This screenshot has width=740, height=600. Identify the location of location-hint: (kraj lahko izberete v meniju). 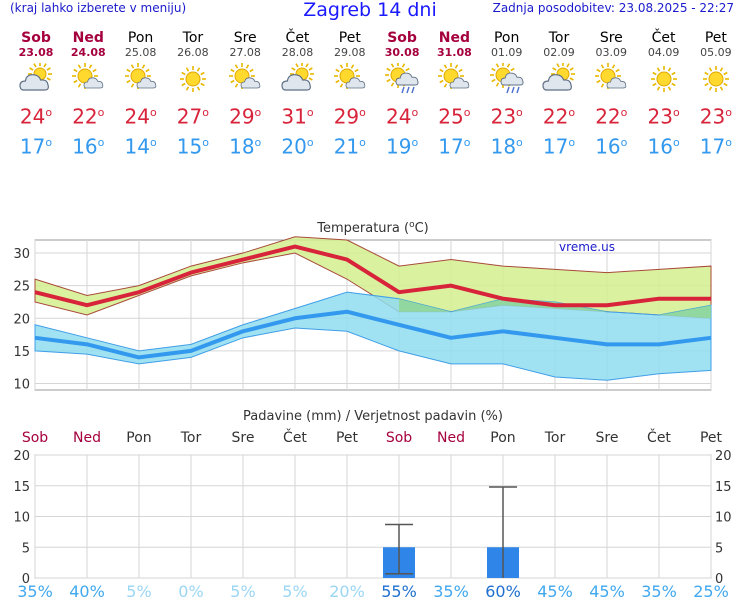
(98, 8).